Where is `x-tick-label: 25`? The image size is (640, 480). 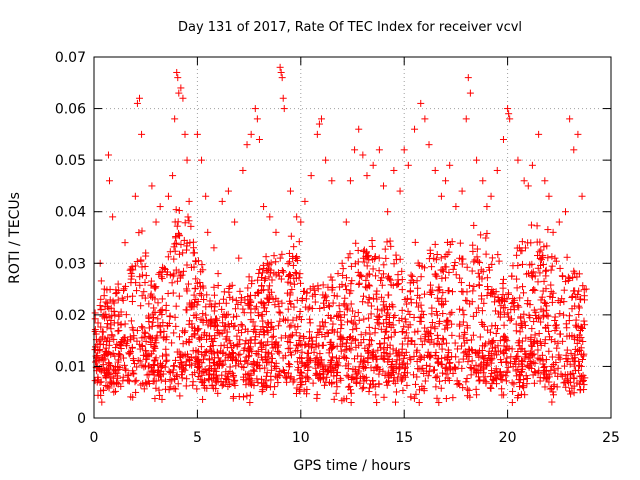 x-tick-label: 25 is located at coordinates (611, 438).